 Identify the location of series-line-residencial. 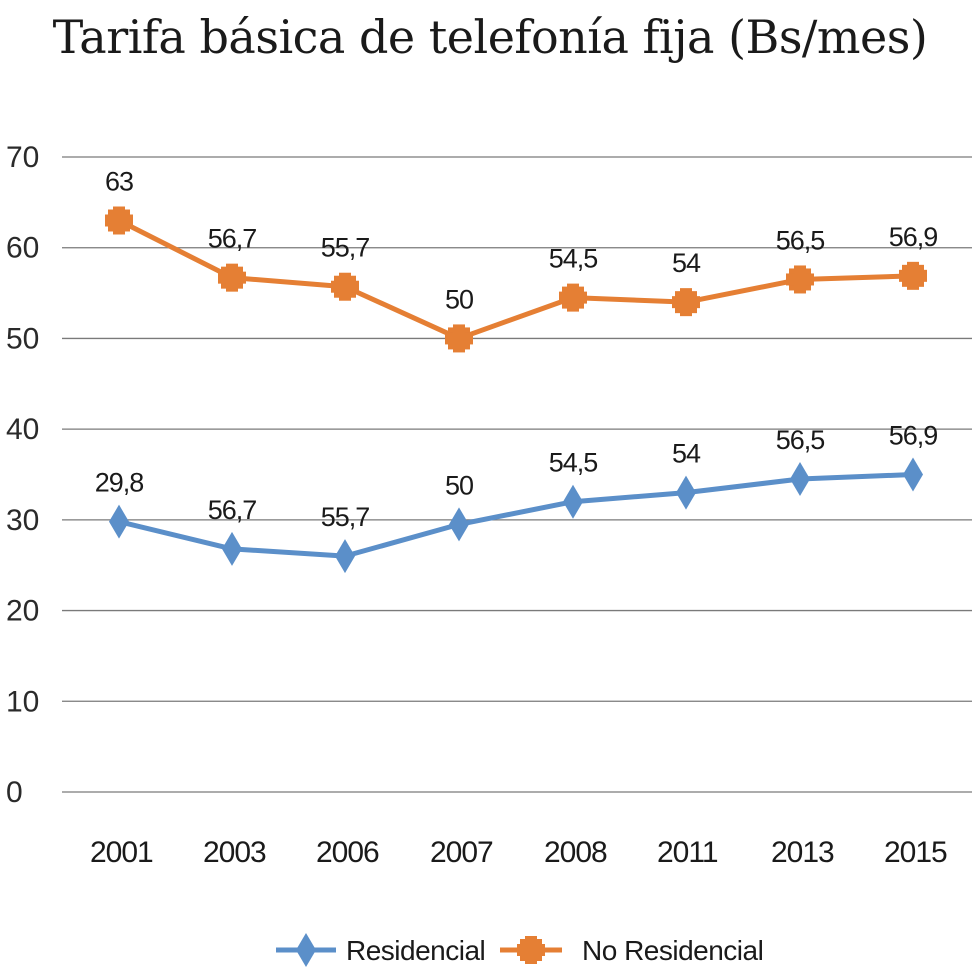
(516, 515).